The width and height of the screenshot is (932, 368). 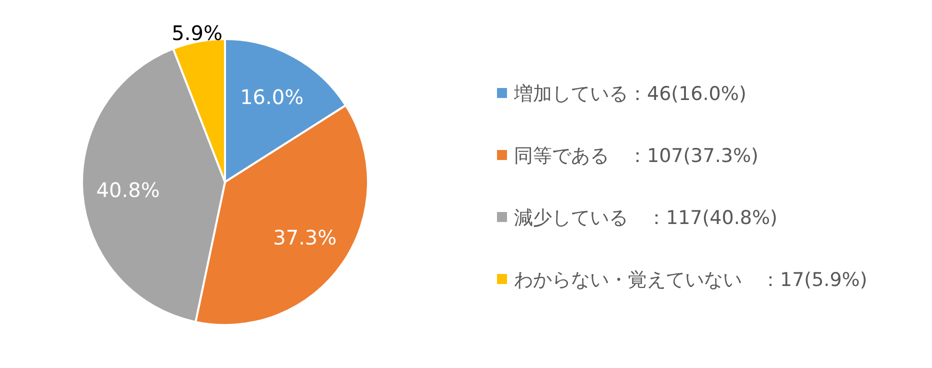 I want to click on legend-label: 増加している：46(16.0%), so click(x=629, y=94).